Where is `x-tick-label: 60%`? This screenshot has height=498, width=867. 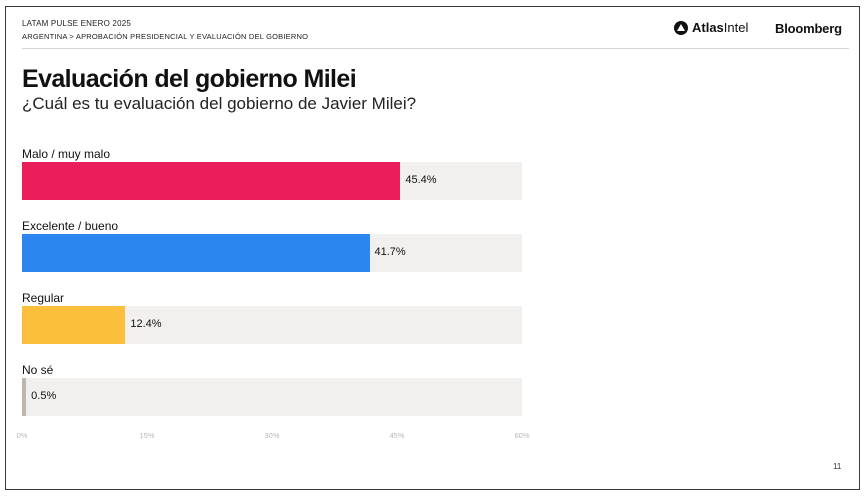 x-tick-label: 60% is located at coordinates (522, 435).